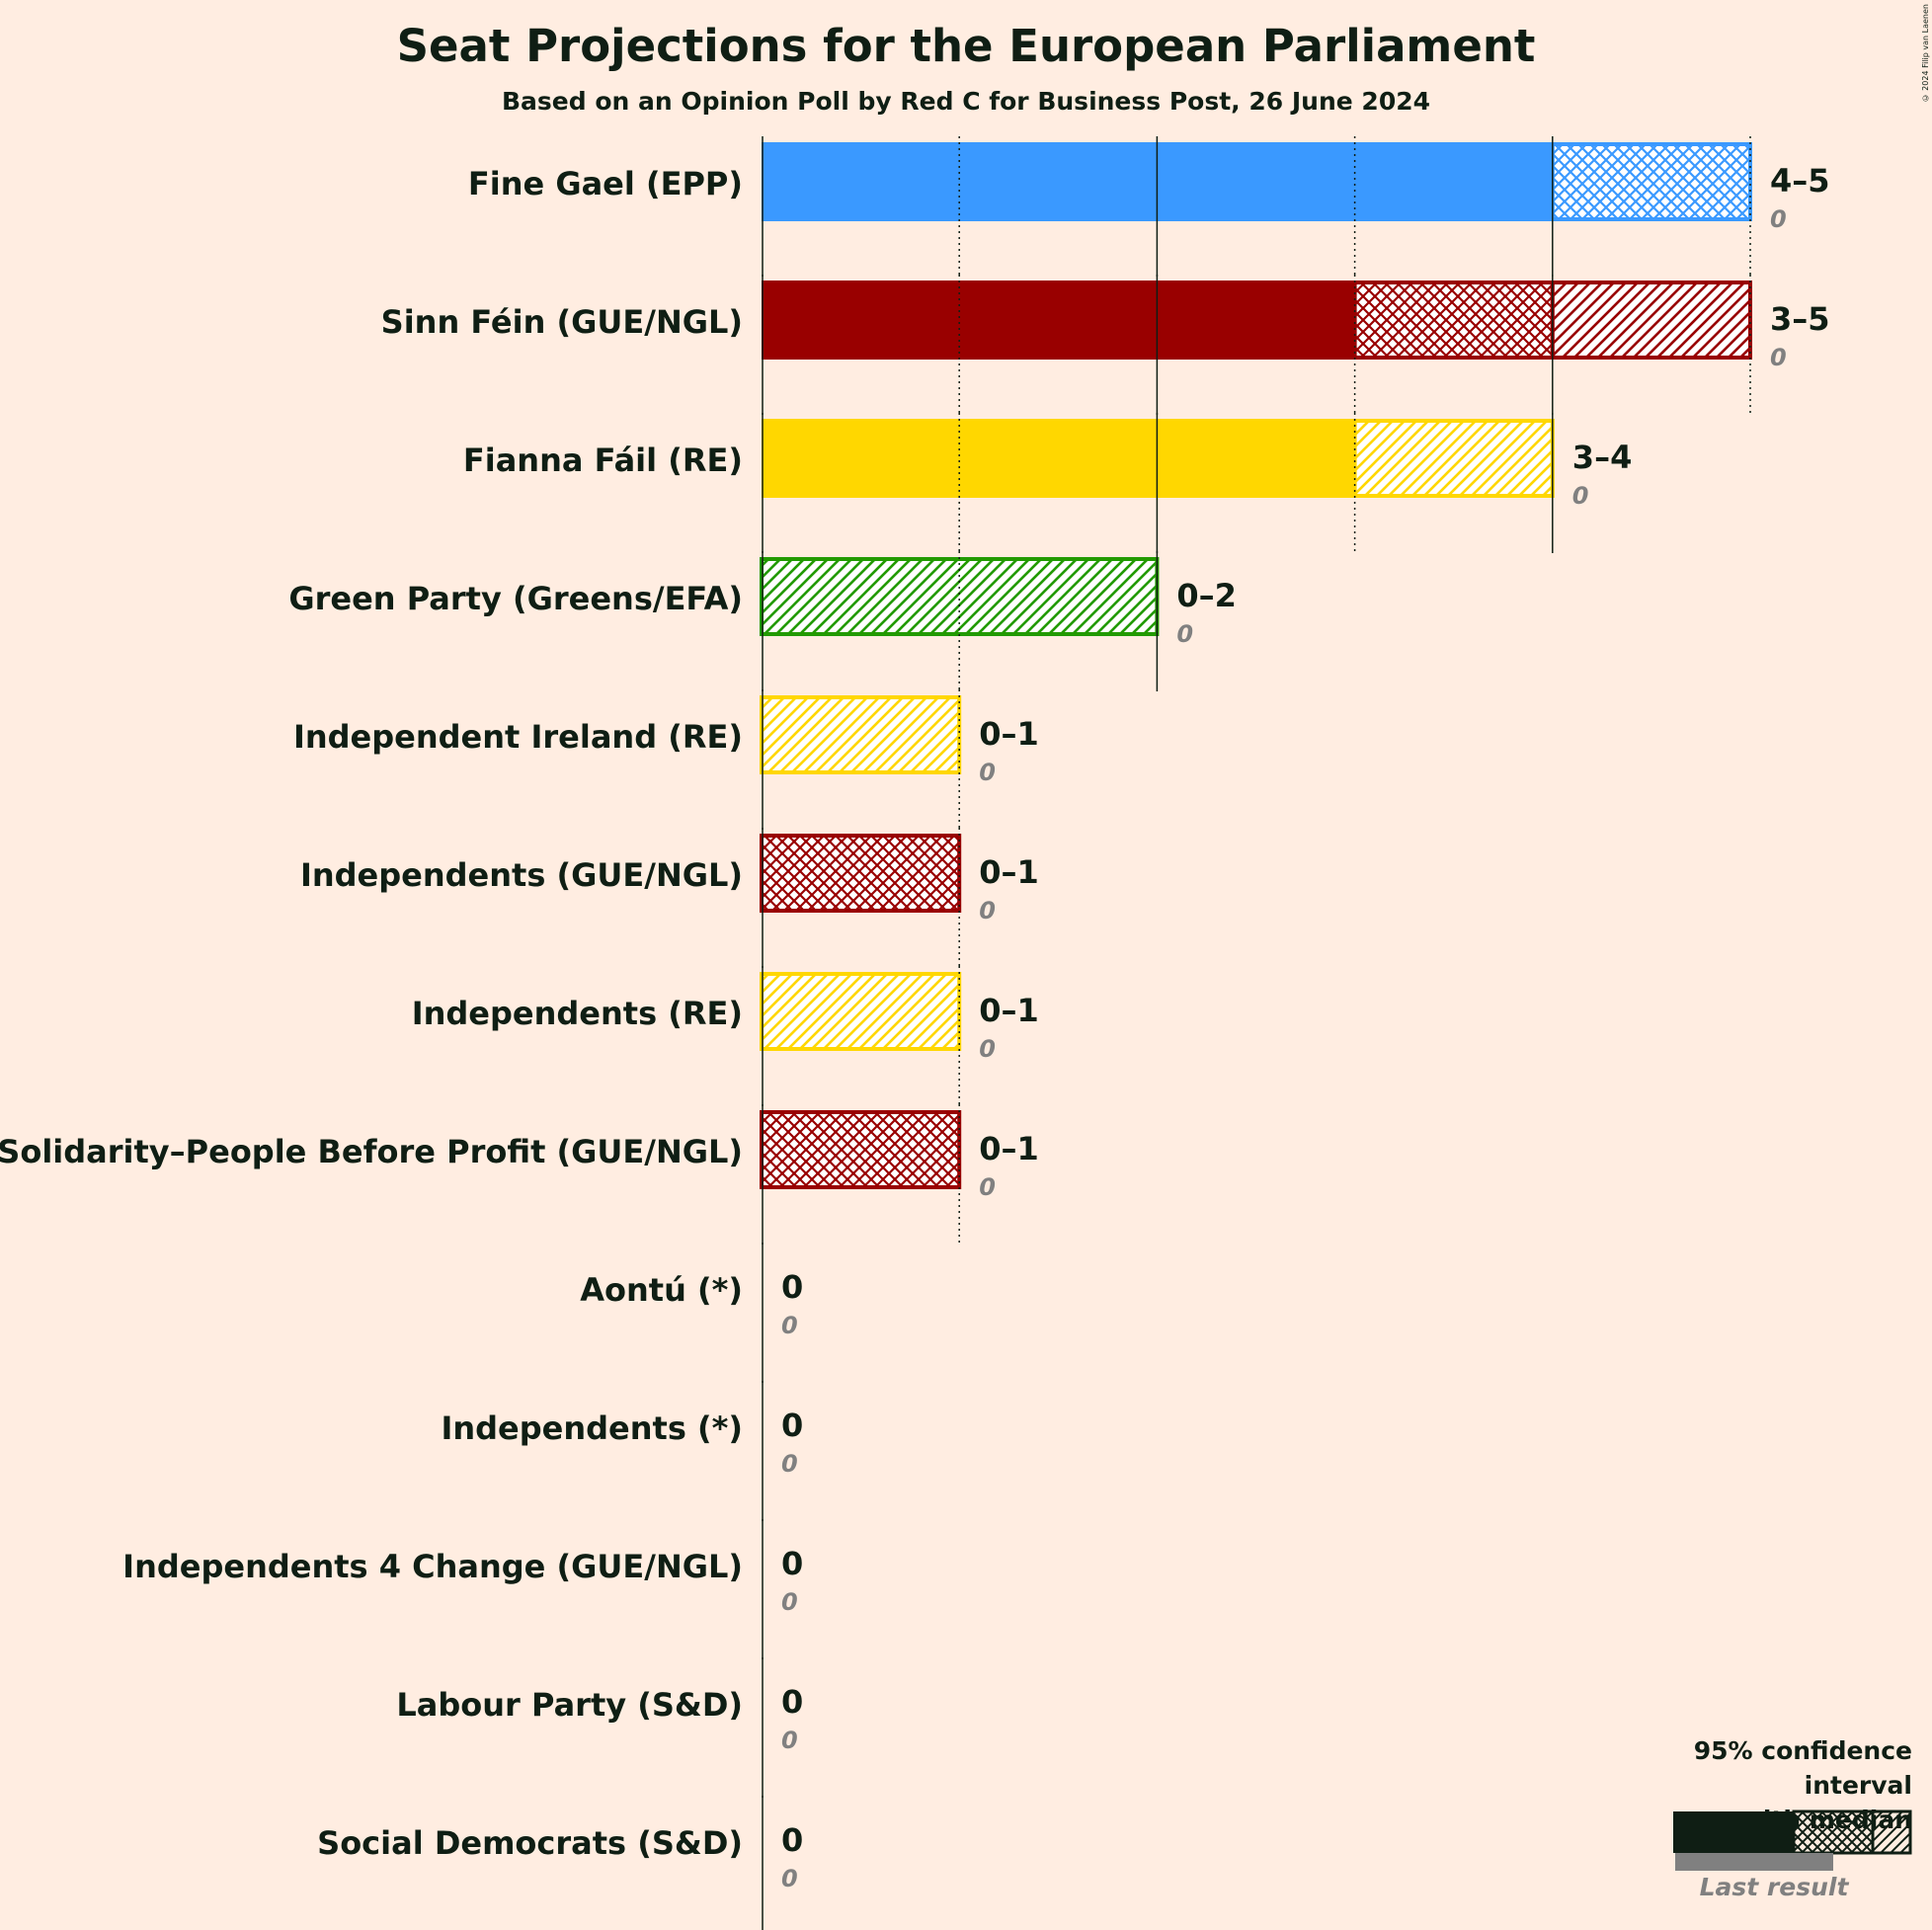  Describe the element at coordinates (1833, 1832) in the screenshot. I see `legend-crosshatch` at that location.